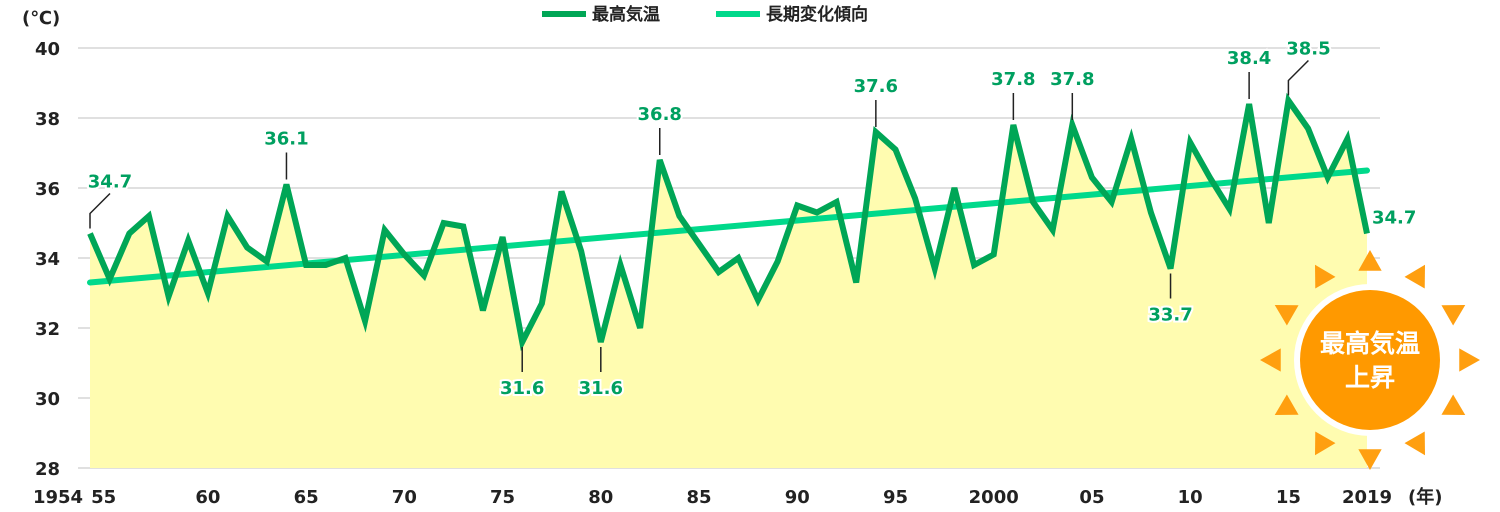 Image resolution: width=1500 pixels, height=512 pixels. I want to click on sun-rays-icon, so click(1370, 360).